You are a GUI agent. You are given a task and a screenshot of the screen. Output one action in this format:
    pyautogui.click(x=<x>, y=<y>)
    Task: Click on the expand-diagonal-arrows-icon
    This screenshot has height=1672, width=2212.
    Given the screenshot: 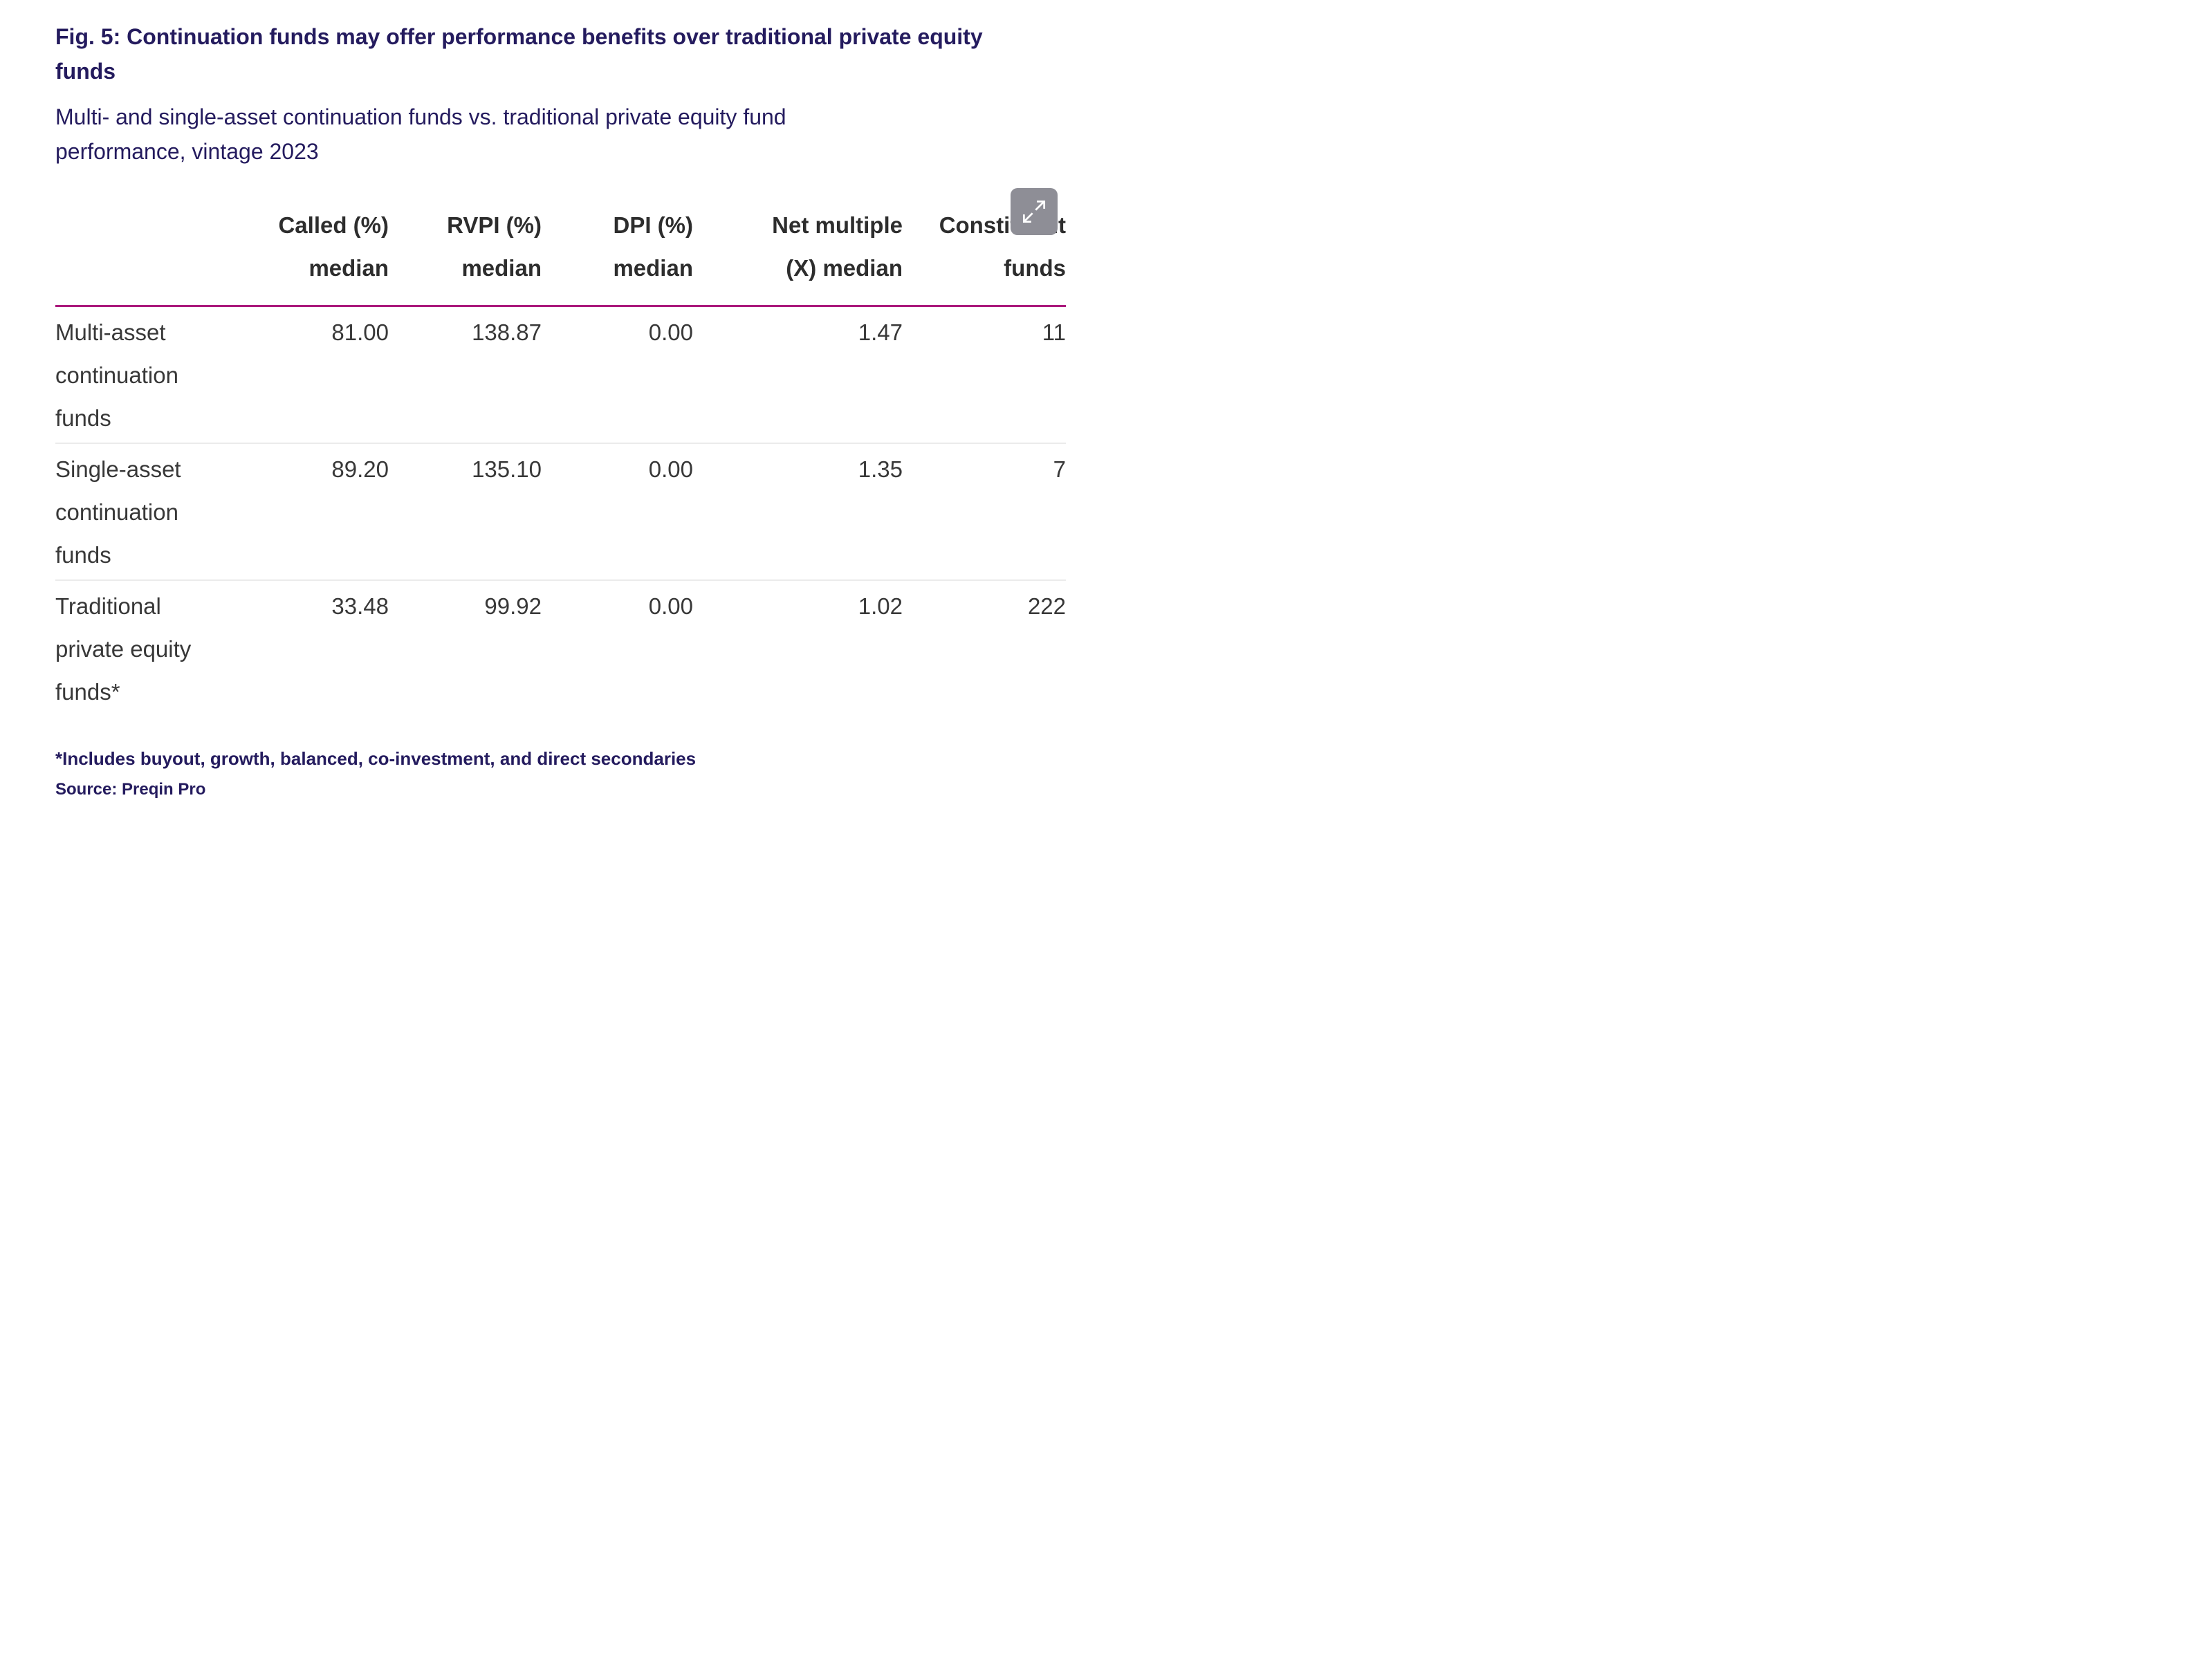 What is the action you would take?
    pyautogui.click(x=1034, y=211)
    